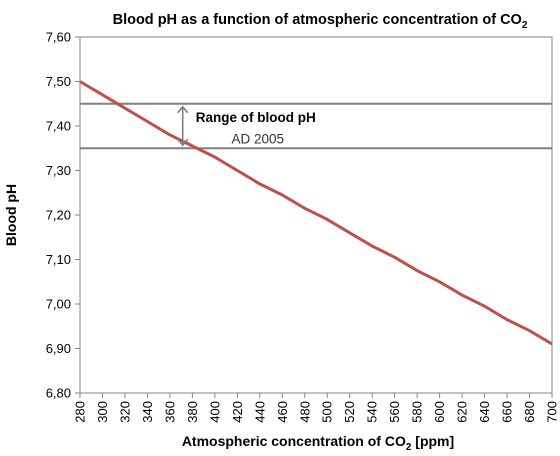 The width and height of the screenshot is (560, 456). I want to click on y-tick-label: 7,20, so click(58, 215).